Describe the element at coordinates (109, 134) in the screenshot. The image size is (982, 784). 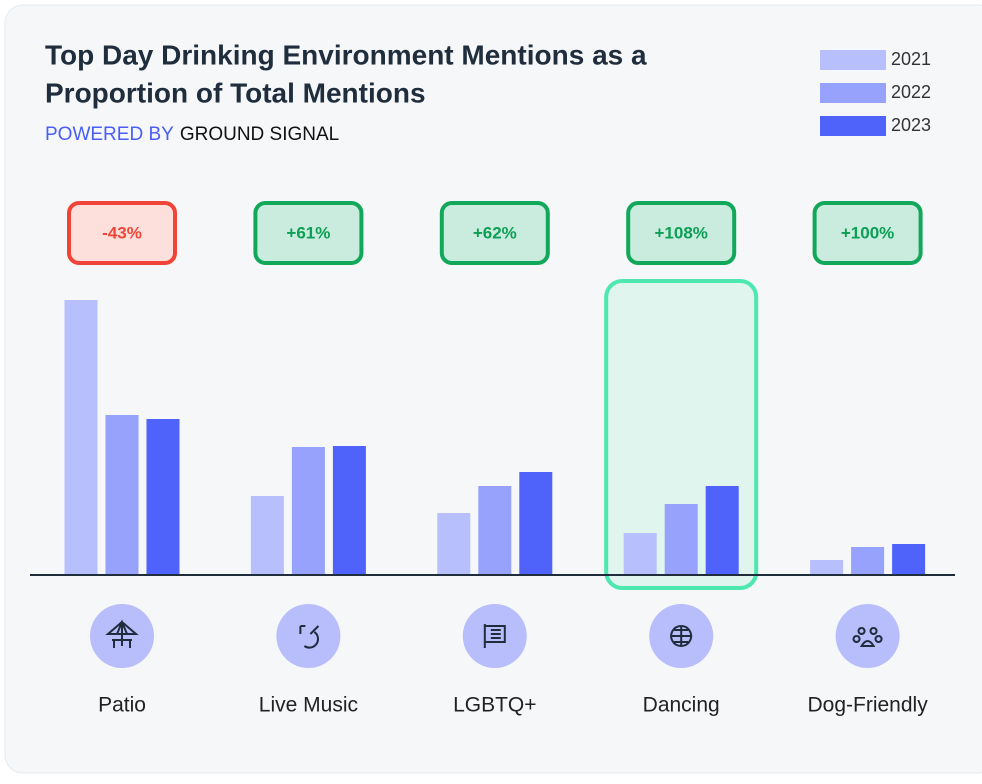
I see `subtitle-lead: POWERED BY` at that location.